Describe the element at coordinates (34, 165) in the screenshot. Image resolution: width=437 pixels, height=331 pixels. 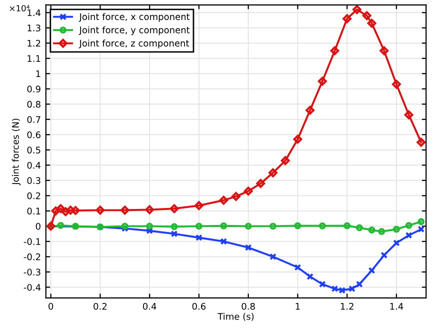
I see `y-tick-label: 0.4` at that location.